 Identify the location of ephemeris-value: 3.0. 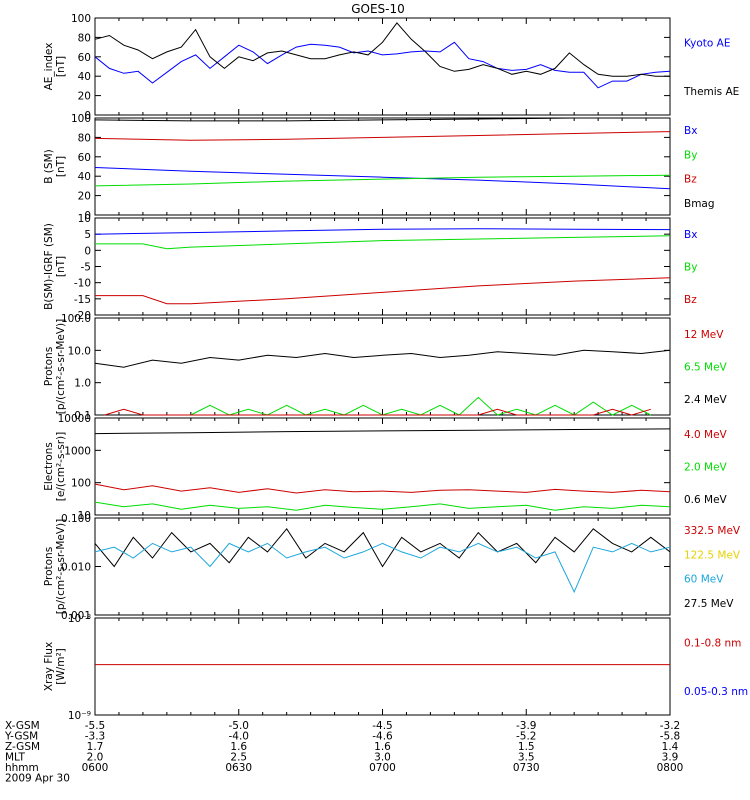
(382, 758).